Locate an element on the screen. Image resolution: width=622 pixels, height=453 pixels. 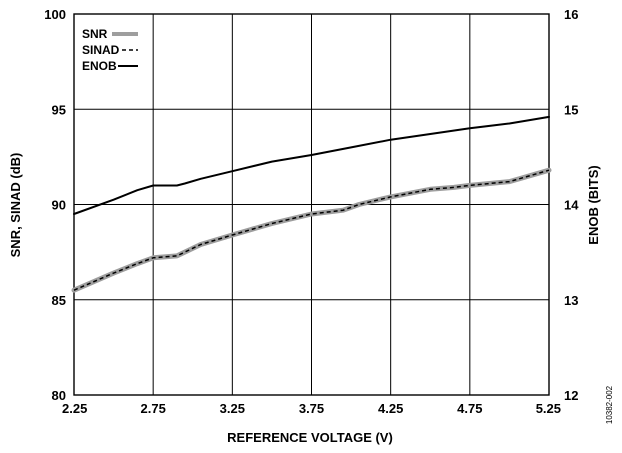
y-tick-label: 80 is located at coordinates (59, 395).